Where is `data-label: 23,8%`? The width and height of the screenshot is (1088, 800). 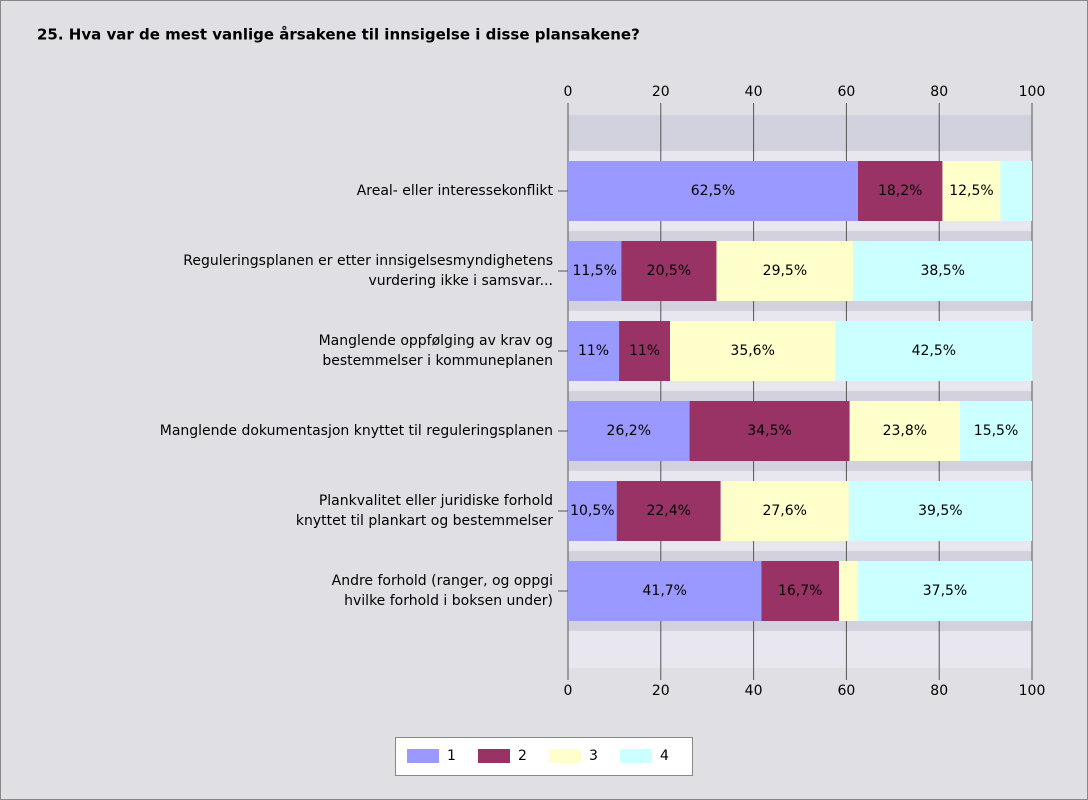 data-label: 23,8% is located at coordinates (905, 431).